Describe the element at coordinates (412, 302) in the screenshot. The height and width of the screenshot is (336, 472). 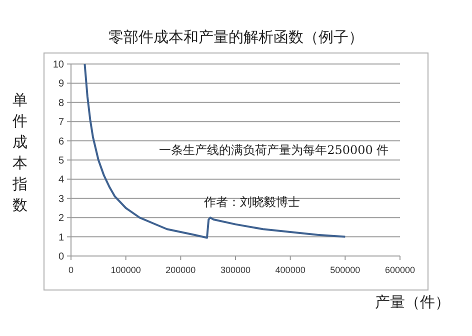
I see `x-axis-title: 产量（件）` at that location.